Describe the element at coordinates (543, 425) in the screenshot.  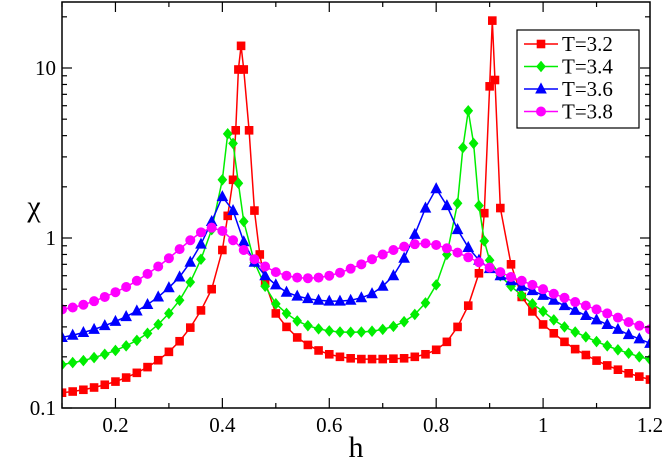
I see `x-tick-label: 1` at that location.